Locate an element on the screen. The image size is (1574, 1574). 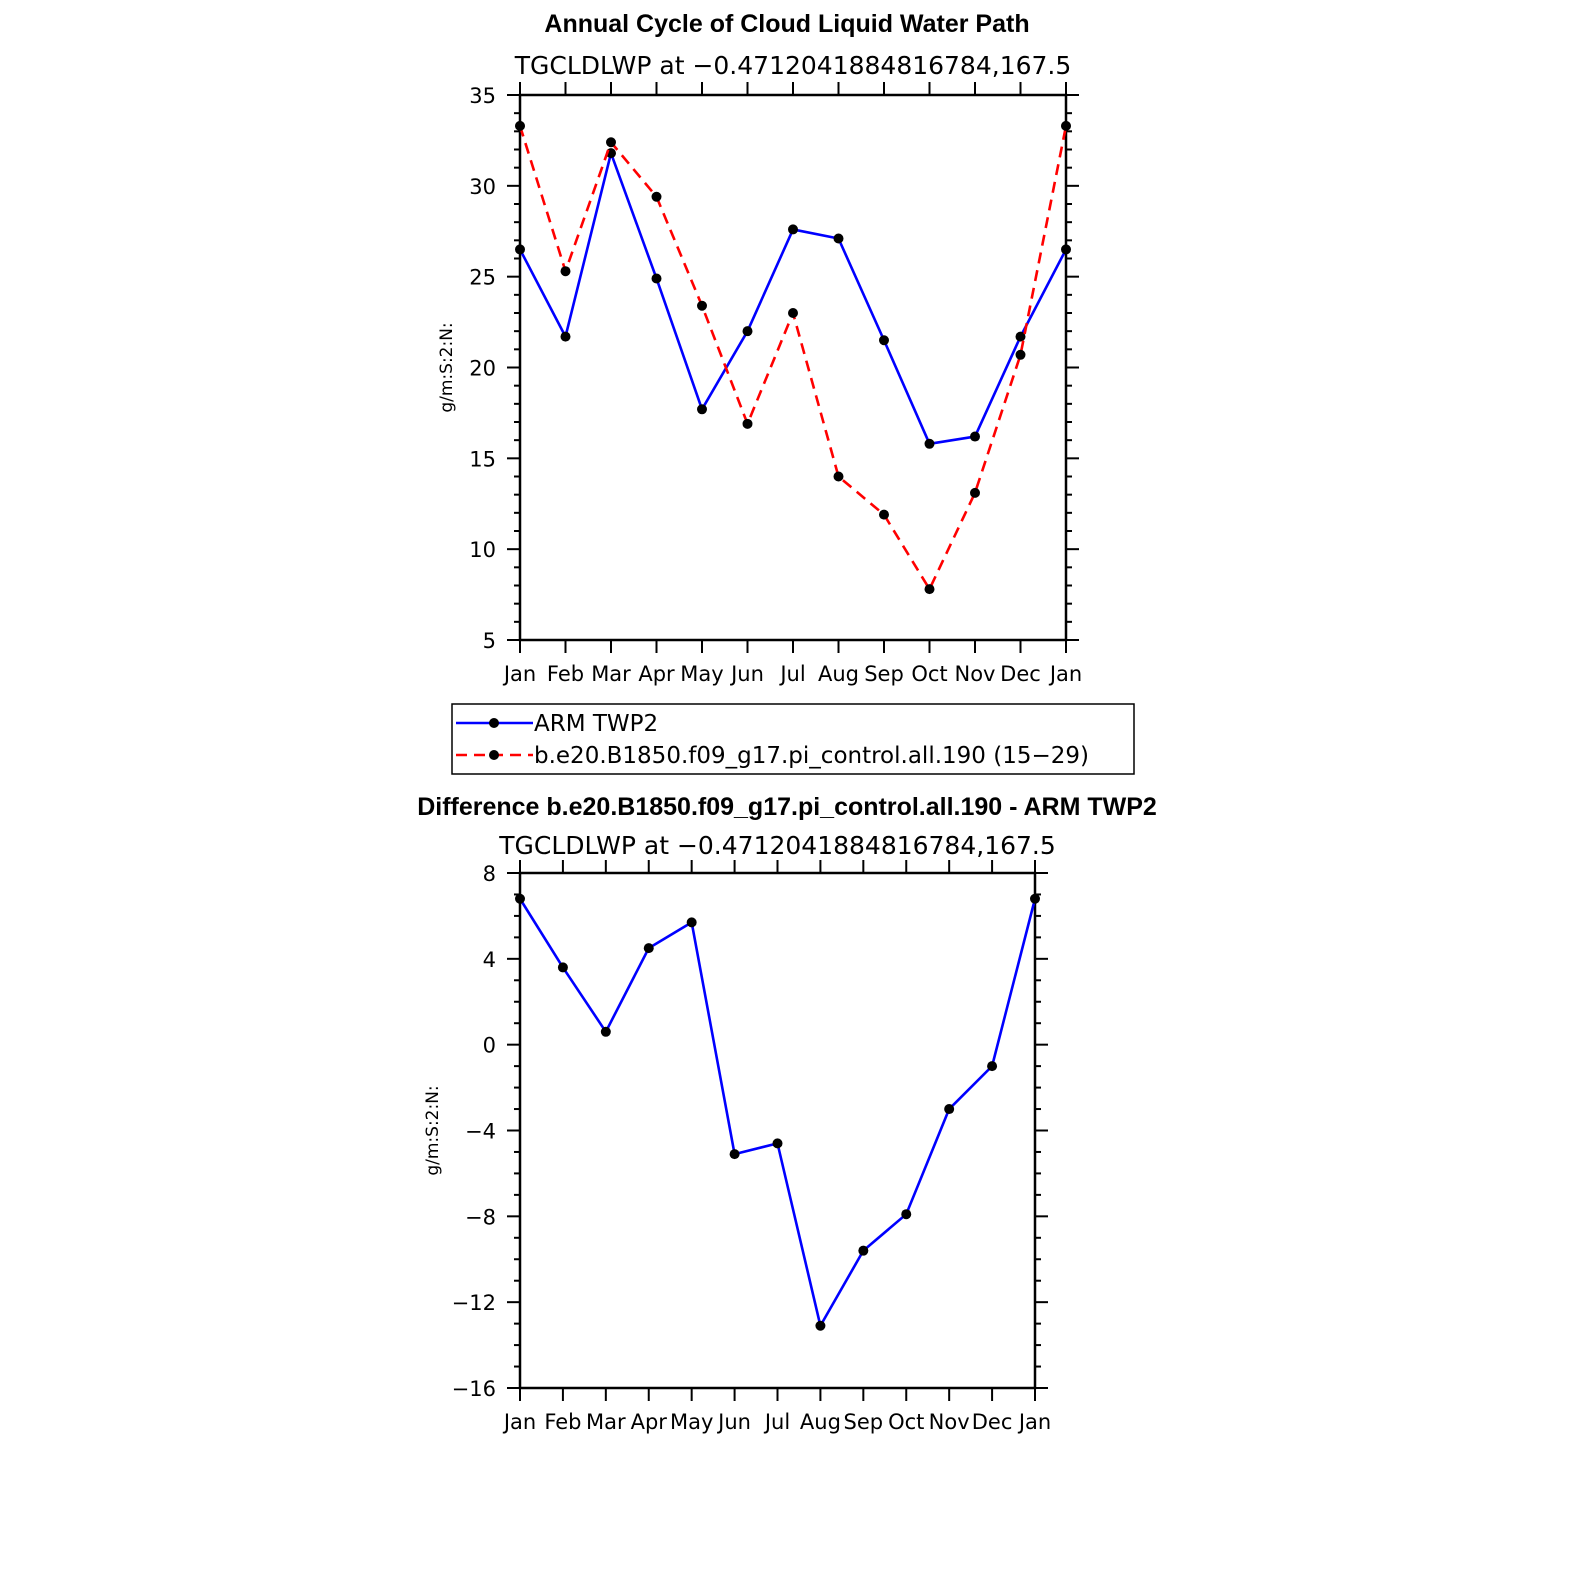
y-tick-label: 8 is located at coordinates (489, 874).